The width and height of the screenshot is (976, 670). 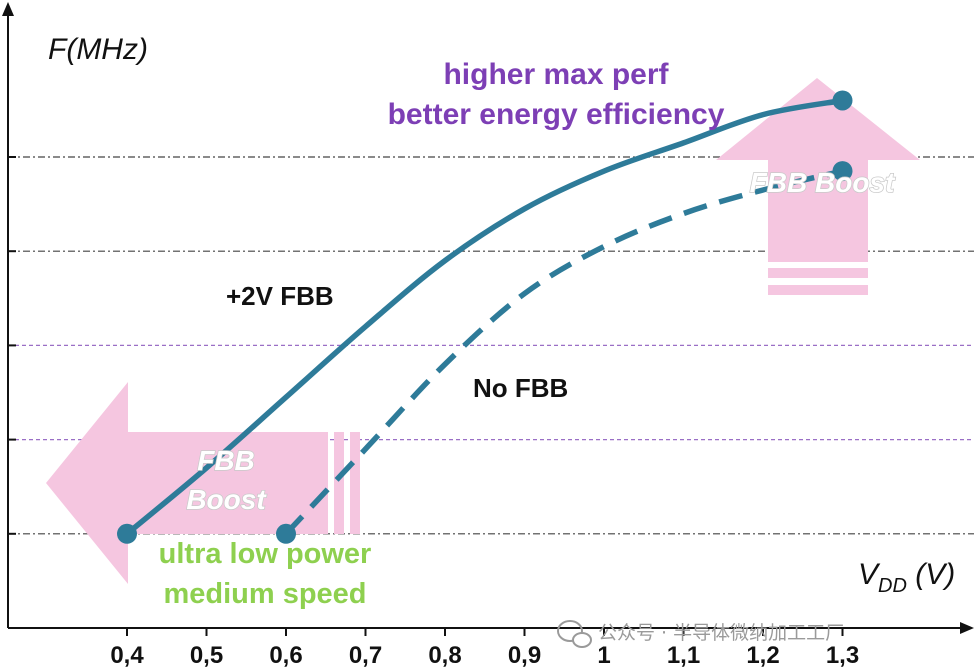 I want to click on x-tick-label: 0,6, so click(x=285, y=655).